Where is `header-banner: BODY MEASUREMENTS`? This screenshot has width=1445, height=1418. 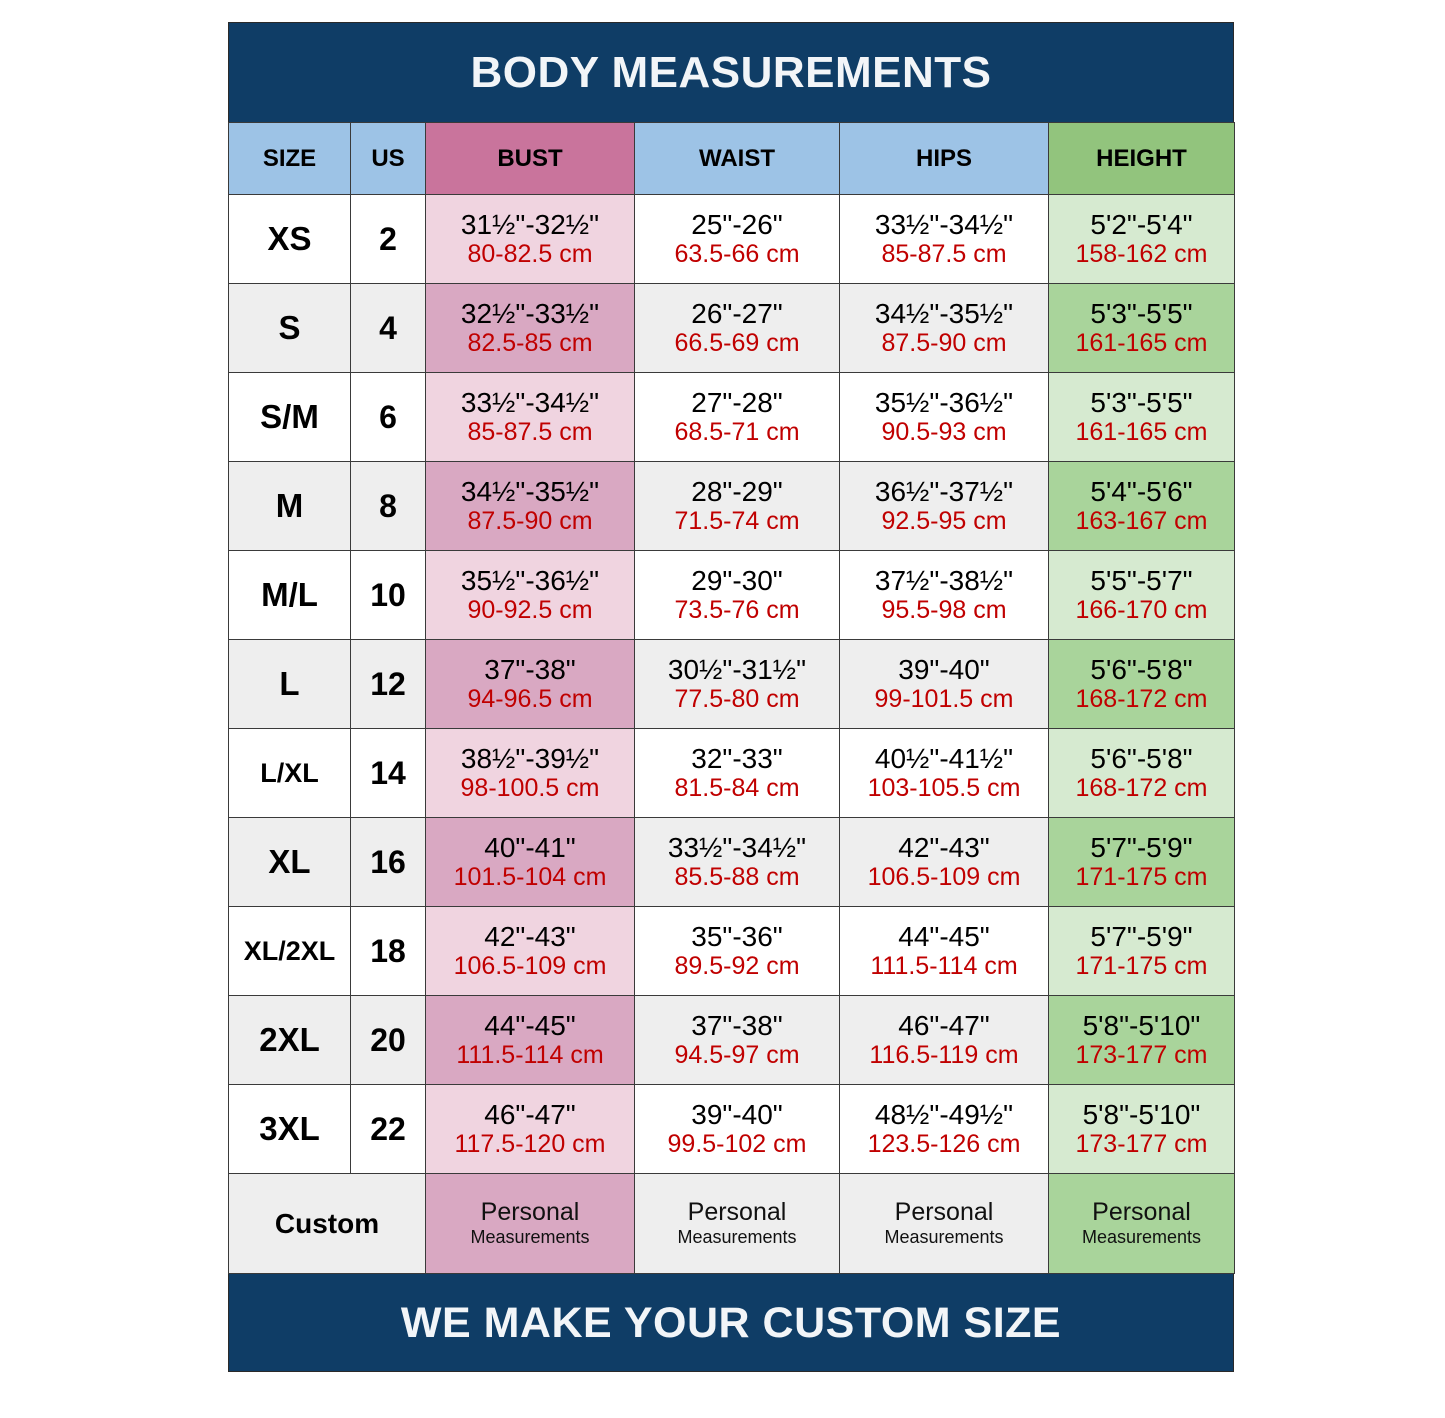
header-banner: BODY MEASUREMENTS is located at coordinates (731, 72).